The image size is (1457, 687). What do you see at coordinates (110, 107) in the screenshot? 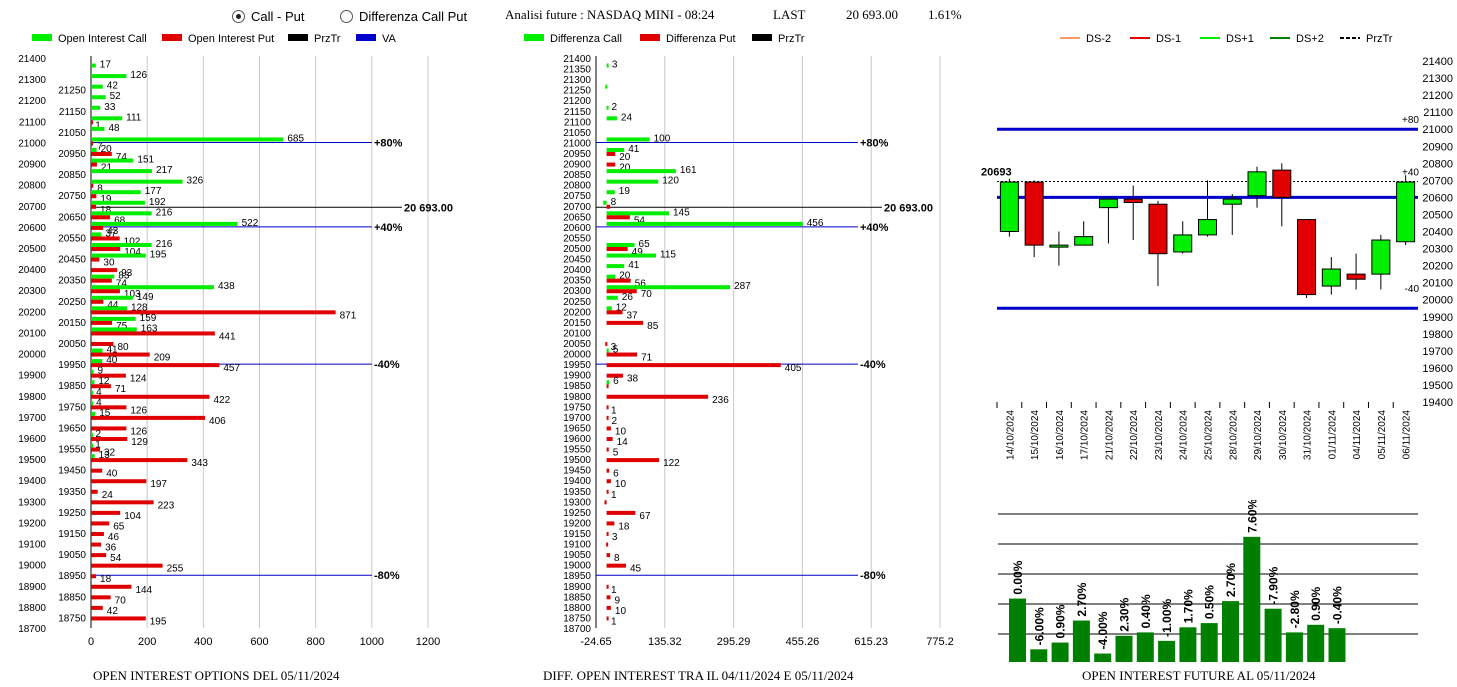
I see `call-value-label: 33` at bounding box center [110, 107].